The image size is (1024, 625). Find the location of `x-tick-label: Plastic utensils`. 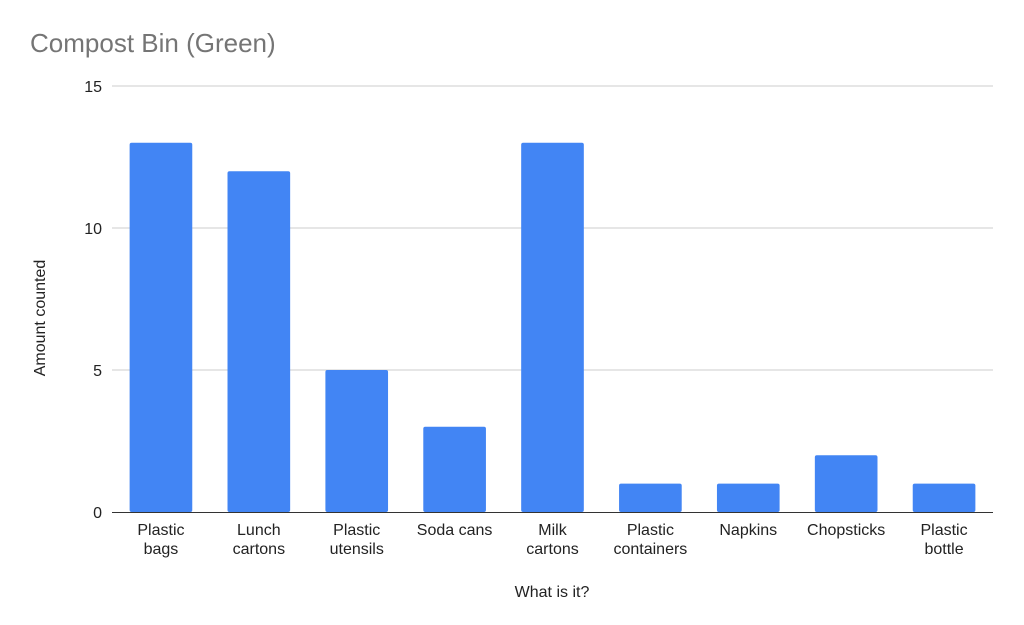

x-tick-label: Plastic utensils is located at coordinates (357, 540).